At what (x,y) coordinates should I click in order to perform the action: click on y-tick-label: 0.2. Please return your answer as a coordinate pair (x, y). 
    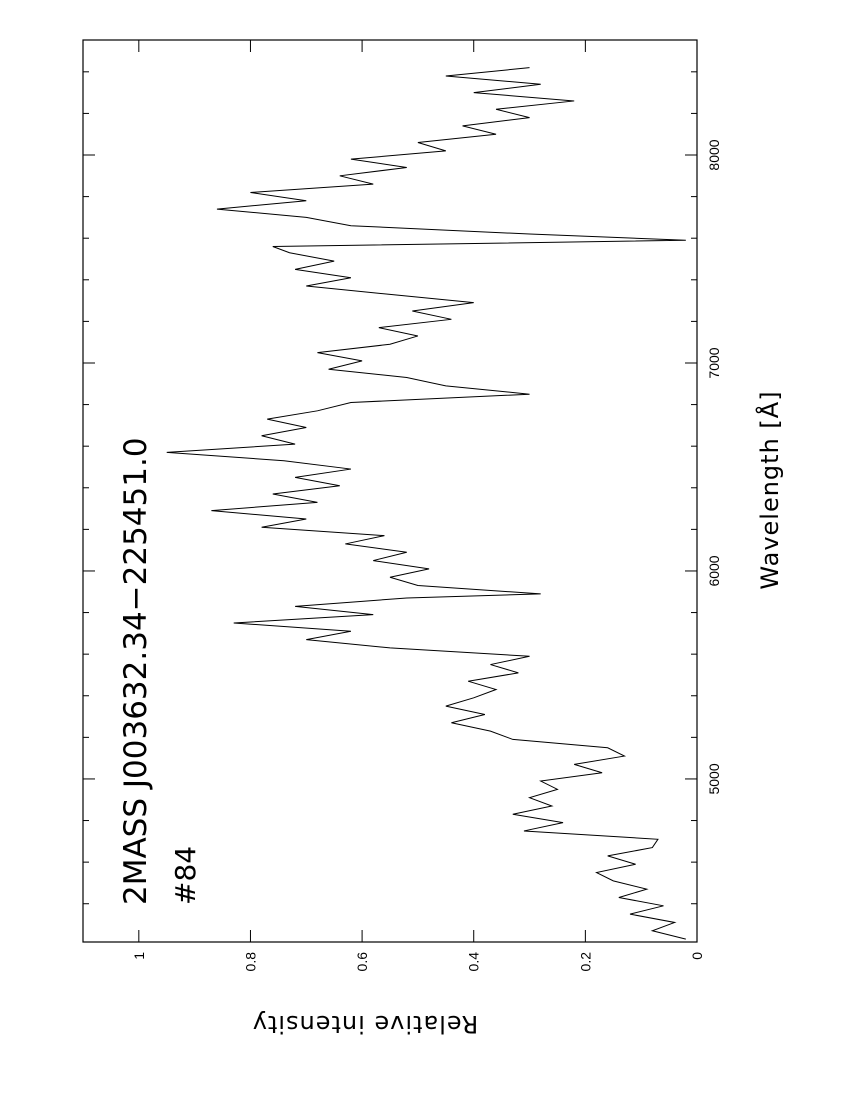
    Looking at the image, I should click on (585, 962).